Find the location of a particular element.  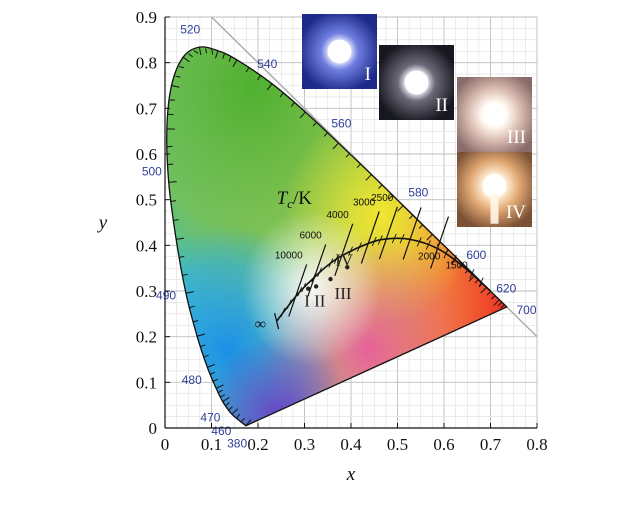

wavelength-label: 500 is located at coordinates (152, 172).